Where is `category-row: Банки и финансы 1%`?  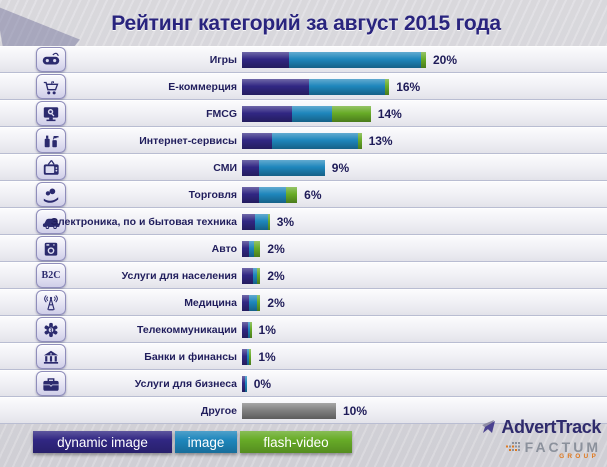 category-row: Банки и финансы 1% is located at coordinates (303, 356).